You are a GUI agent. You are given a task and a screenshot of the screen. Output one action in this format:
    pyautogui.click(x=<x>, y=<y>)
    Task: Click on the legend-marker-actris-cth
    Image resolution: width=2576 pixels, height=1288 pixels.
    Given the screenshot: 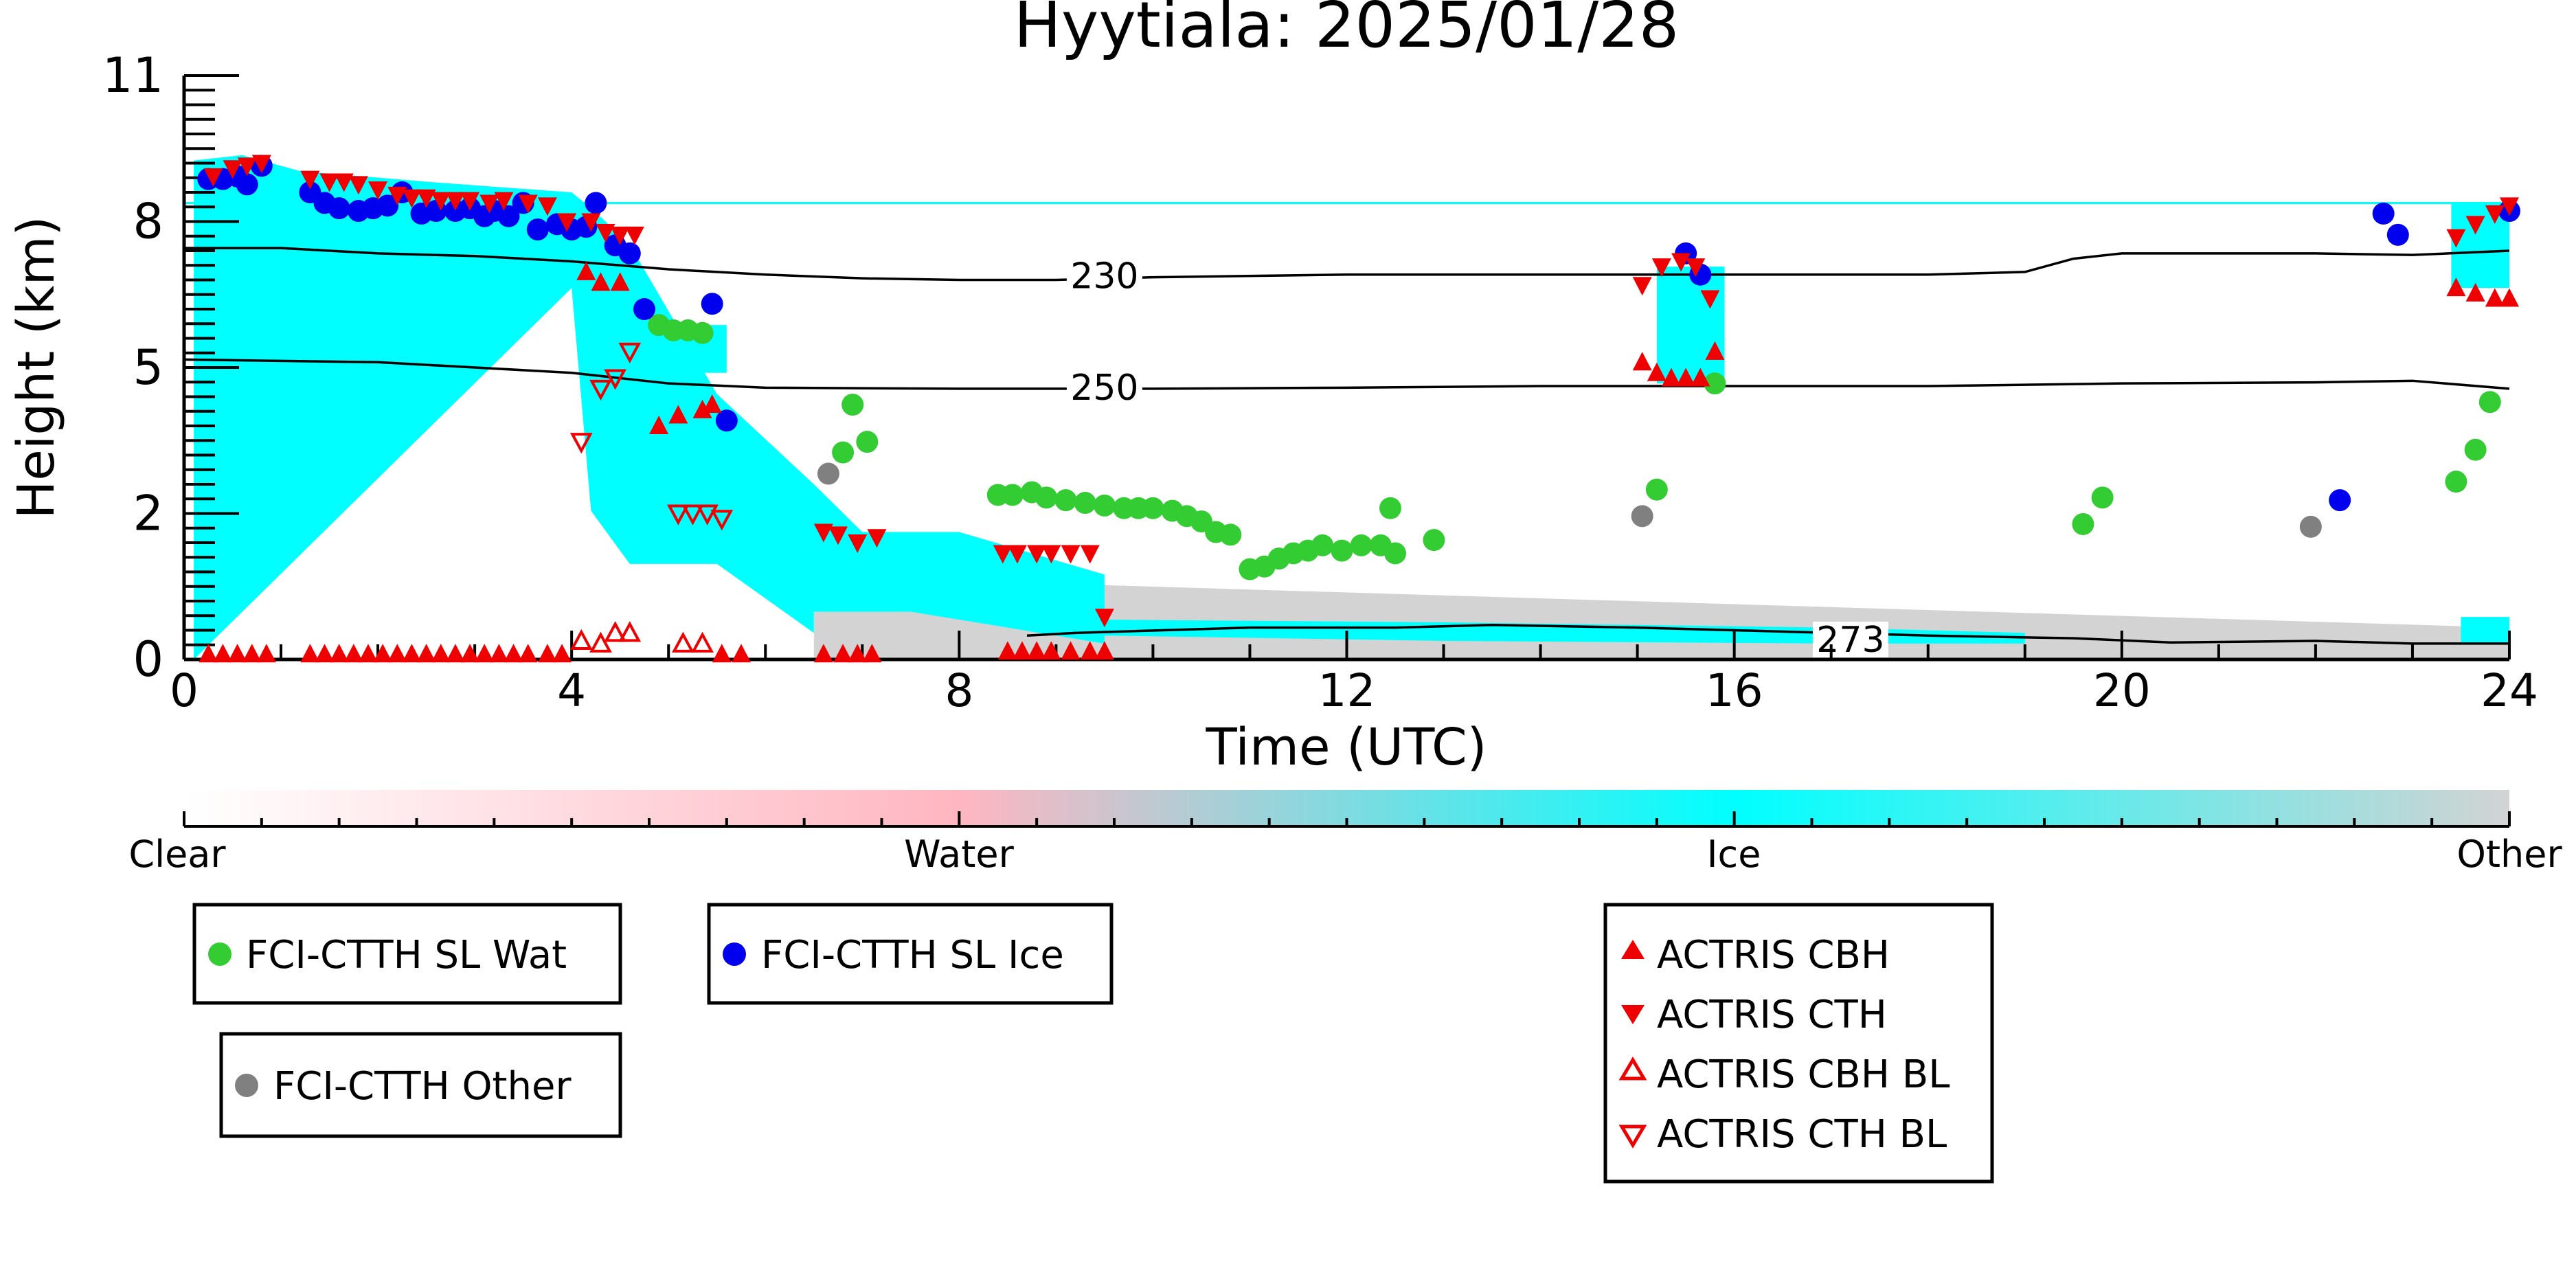 What is the action you would take?
    pyautogui.click(x=1633, y=1014)
    